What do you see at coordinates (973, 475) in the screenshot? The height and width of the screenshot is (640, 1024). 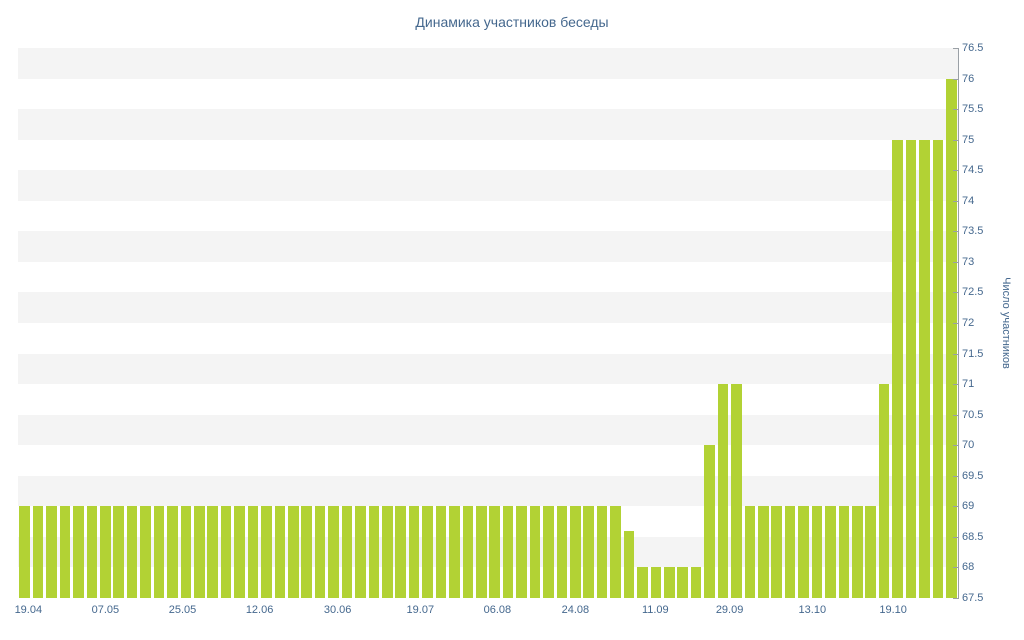 I see `y-tick-label: 69.5` at bounding box center [973, 475].